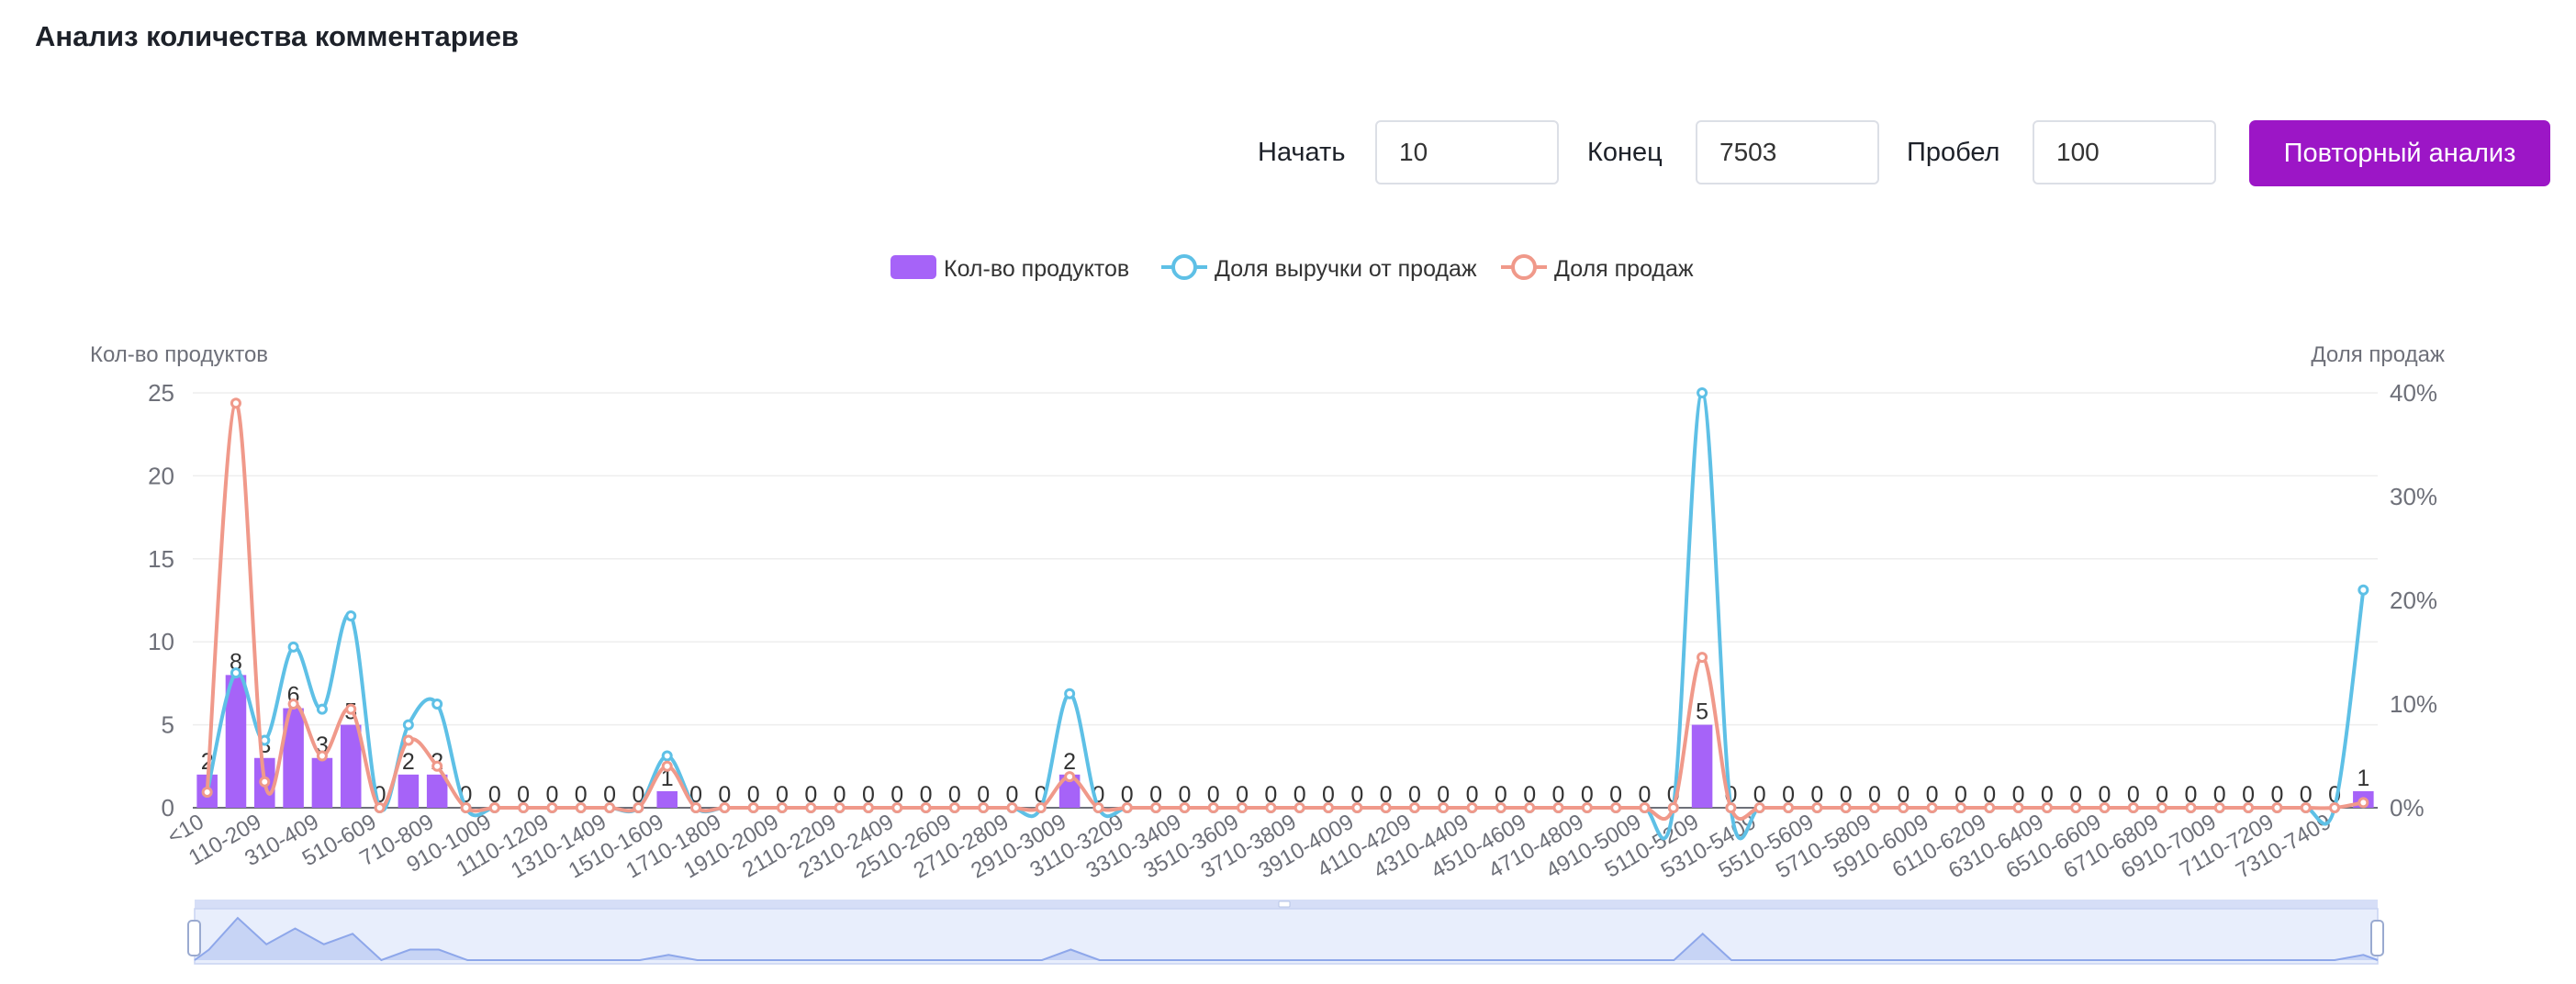 This screenshot has width=2576, height=984. I want to click on left-tick-label: 15, so click(161, 559).